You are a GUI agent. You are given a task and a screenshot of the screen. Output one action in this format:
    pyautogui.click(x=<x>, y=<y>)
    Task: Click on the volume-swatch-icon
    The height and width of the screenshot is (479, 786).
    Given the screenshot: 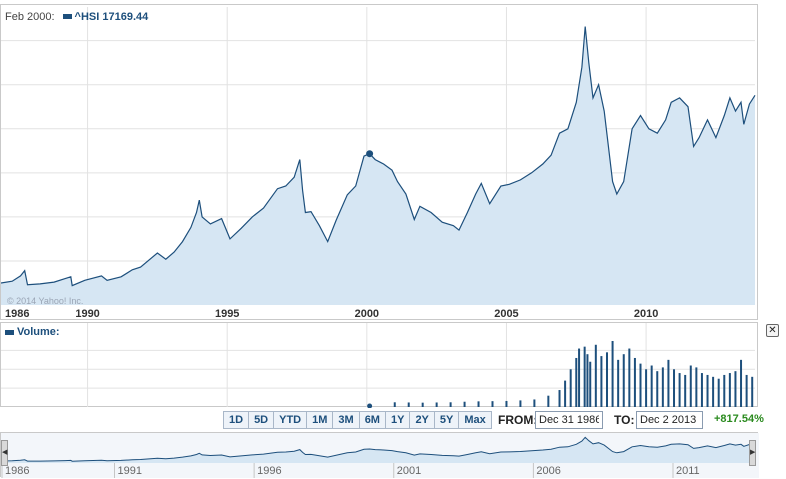 What is the action you would take?
    pyautogui.click(x=9, y=332)
    